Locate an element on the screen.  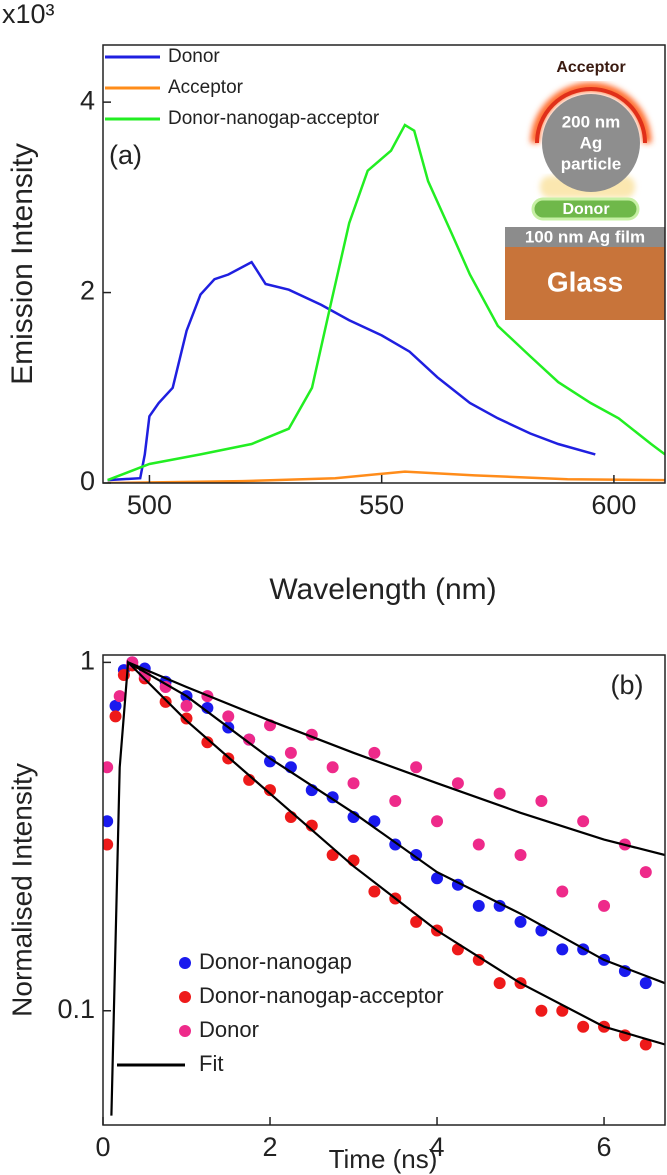
x-tick-label: 0 is located at coordinates (102, 1147).